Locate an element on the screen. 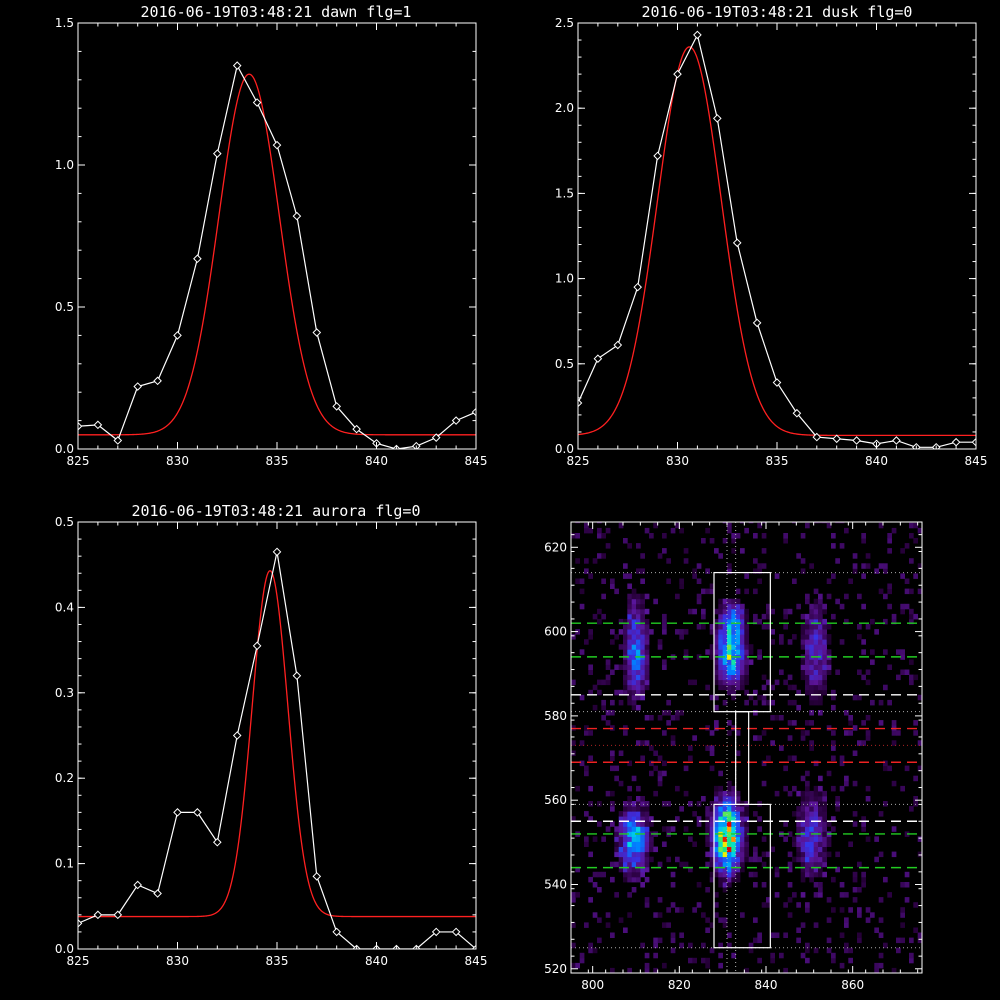 This screenshot has width=1000, height=1000. aurora-panel-title: 2016-06-19T03:48:21 aurora flg=0 is located at coordinates (276, 511).